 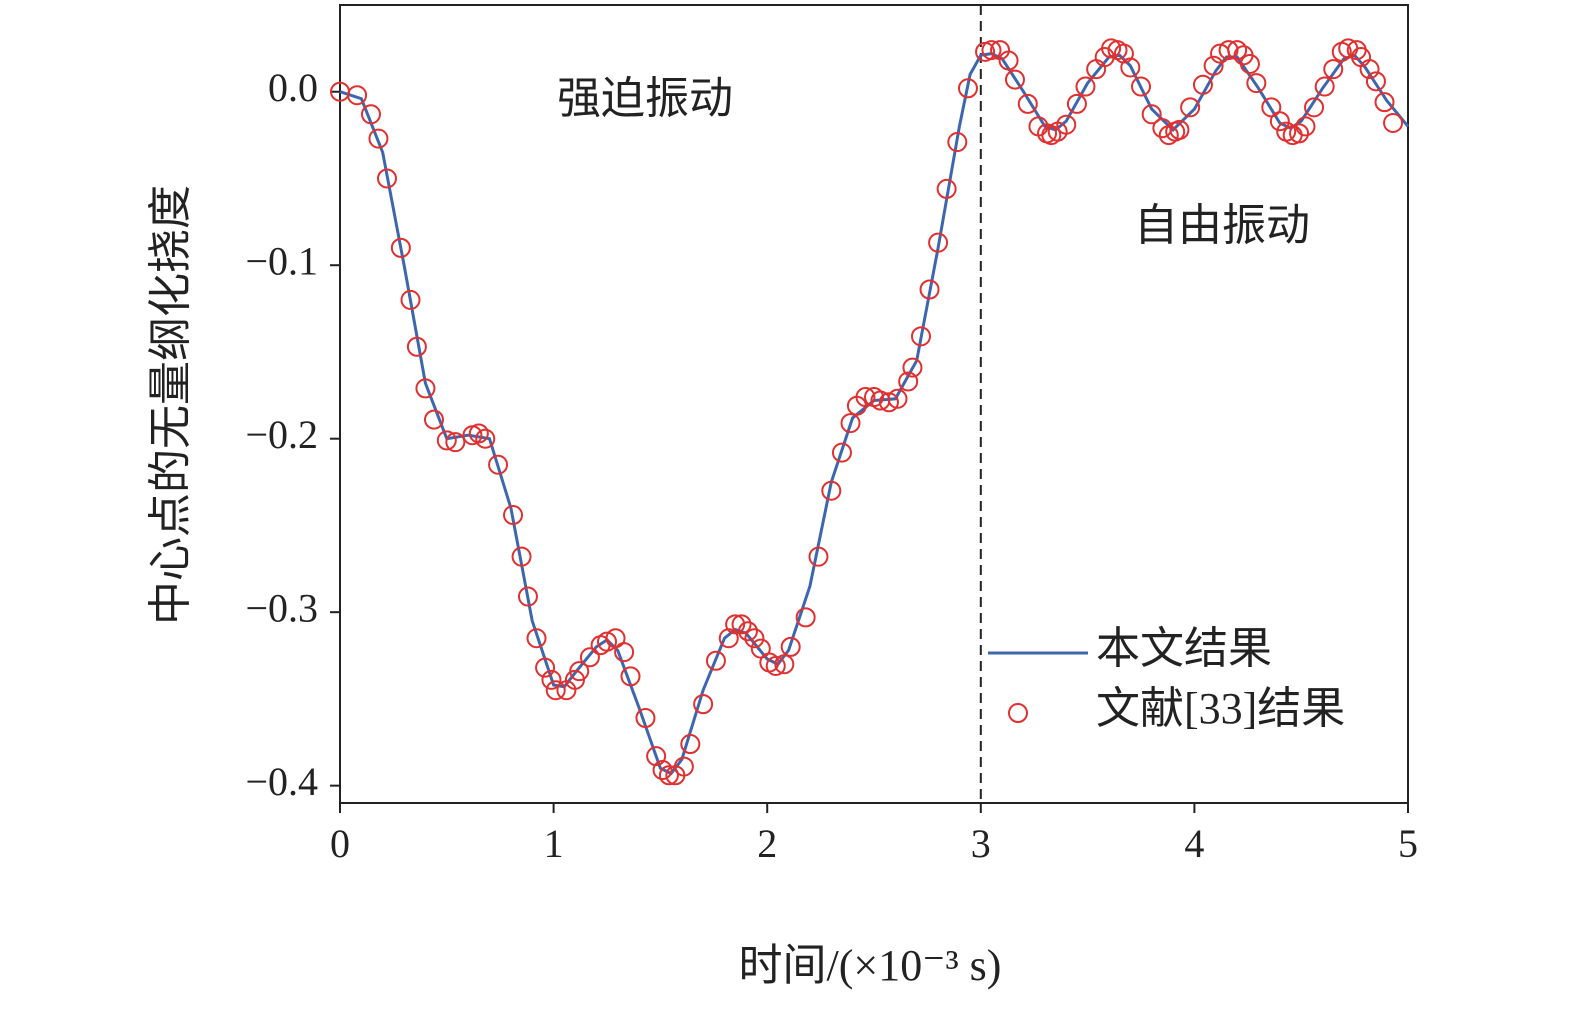 What do you see at coordinates (281, 434) in the screenshot?
I see `y-tick-label: −0.2` at bounding box center [281, 434].